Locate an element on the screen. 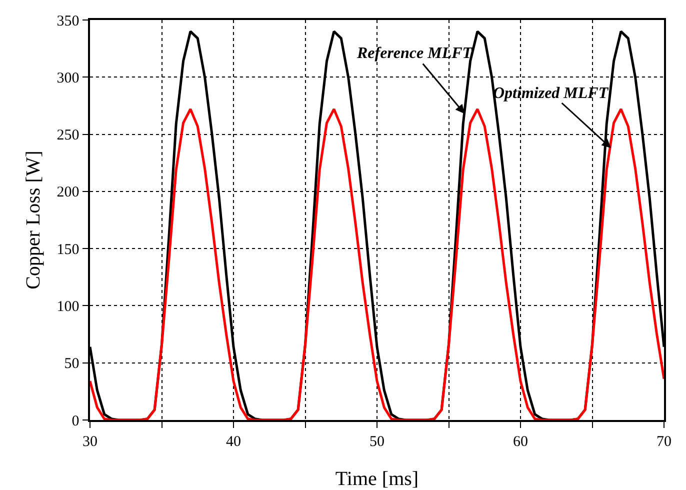 The height and width of the screenshot is (490, 686). y-tick-label: 300 is located at coordinates (68, 78).